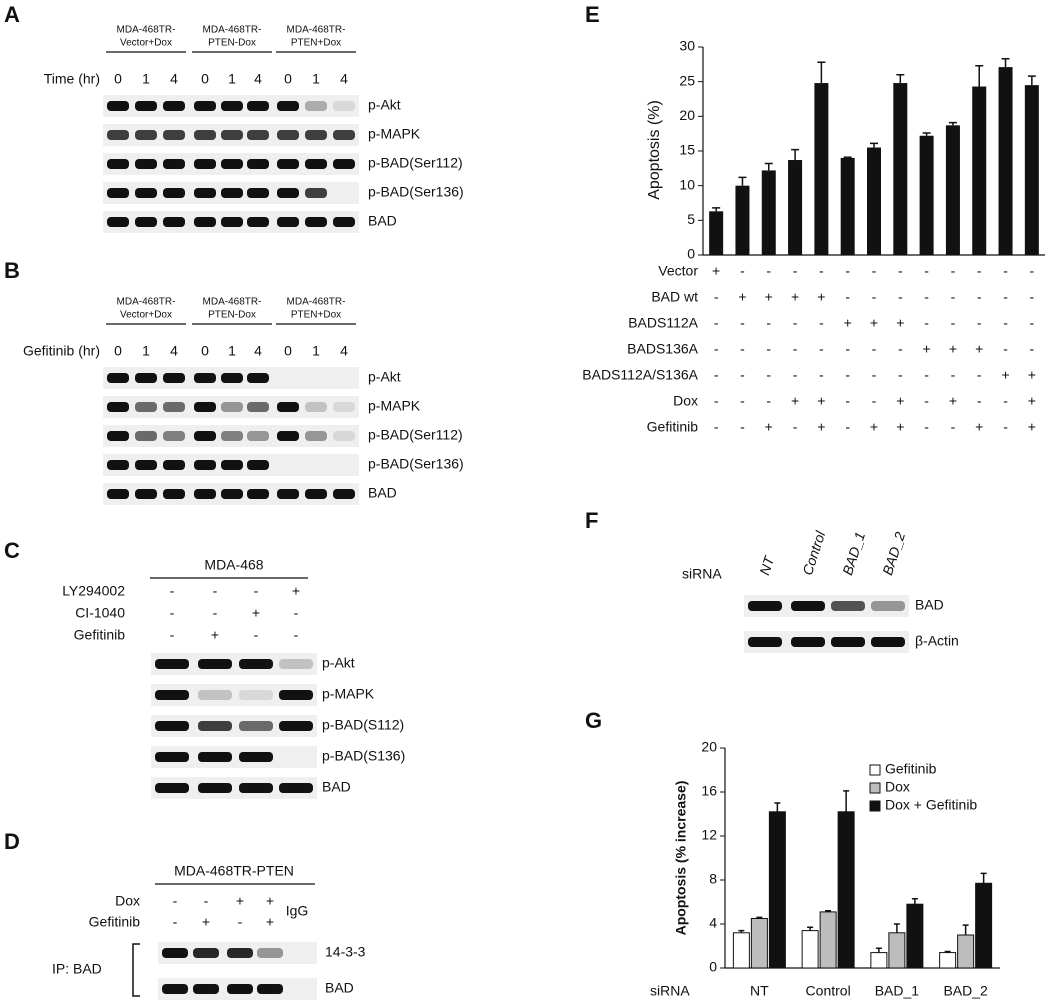 The image size is (1050, 1000). What do you see at coordinates (127, 901) in the screenshot?
I see `condition-label: Dox` at bounding box center [127, 901].